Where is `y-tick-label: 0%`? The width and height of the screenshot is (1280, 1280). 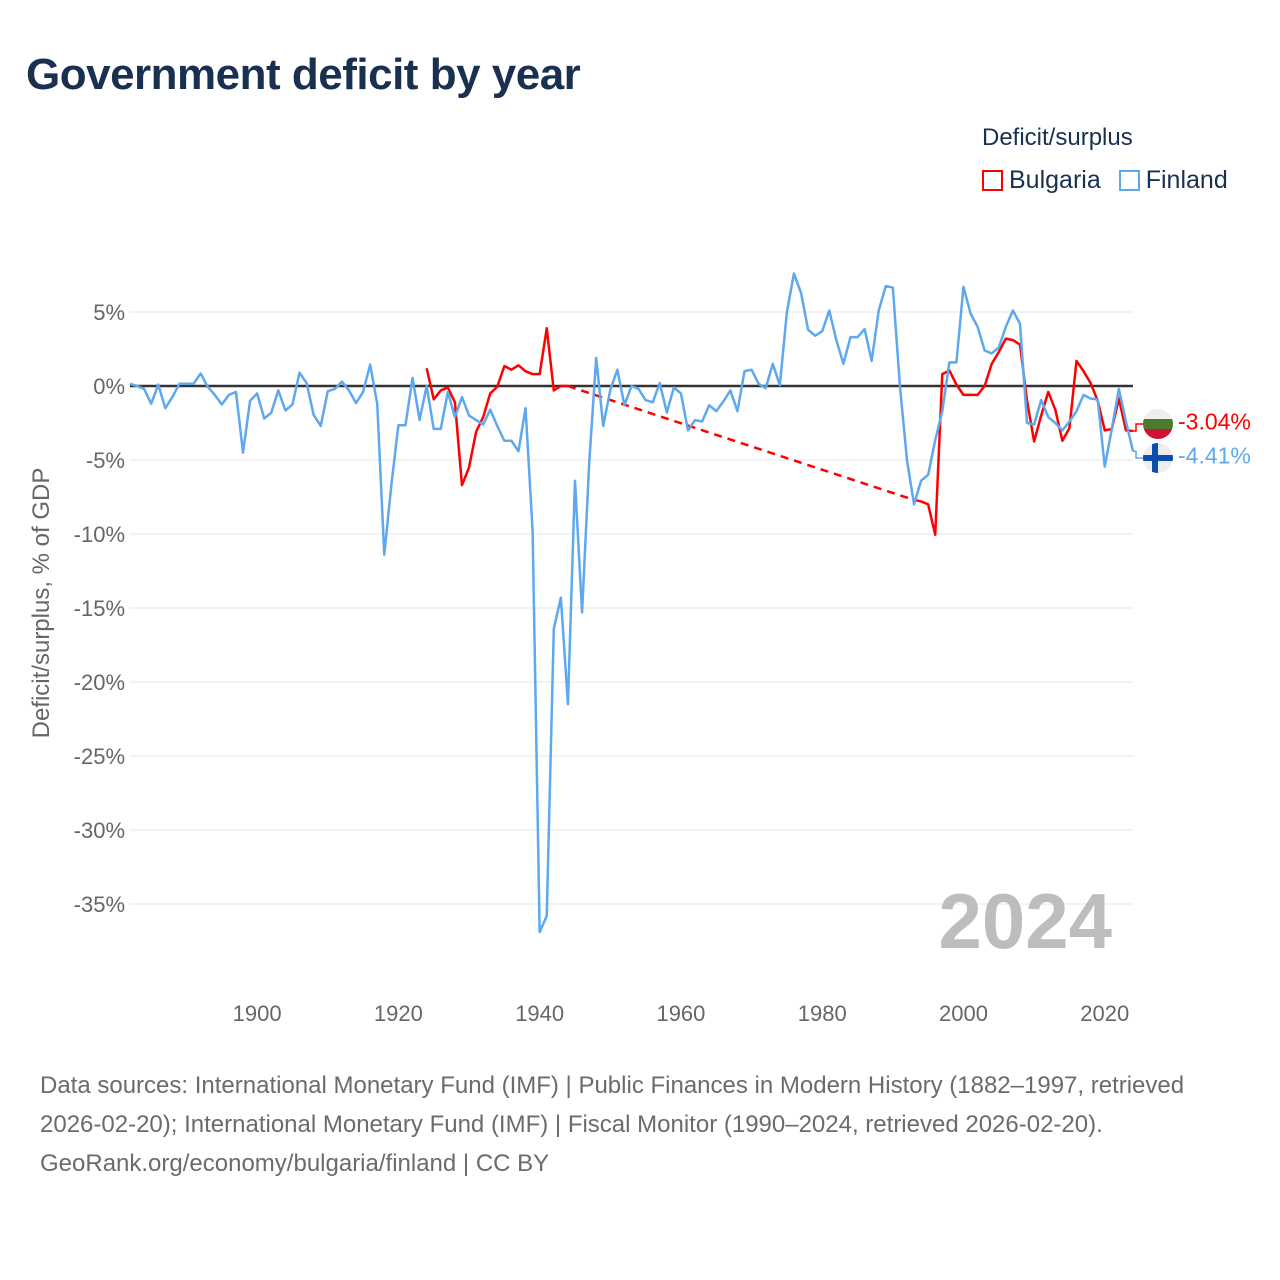
y-tick-label: 0% is located at coordinates (109, 386).